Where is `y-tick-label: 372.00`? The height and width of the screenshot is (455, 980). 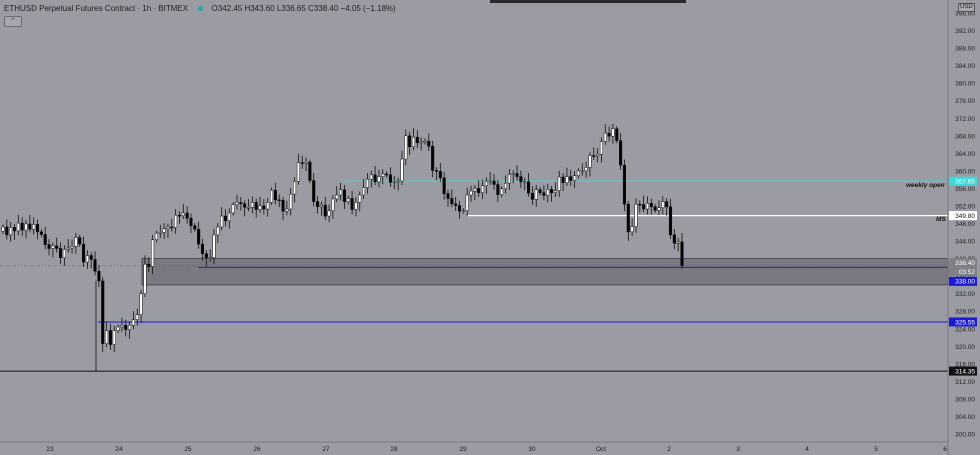 y-tick-label: 372.00 is located at coordinates (965, 119).